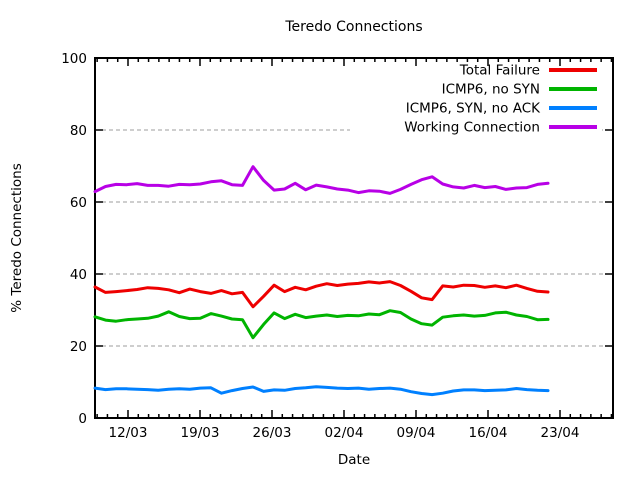 The image size is (640, 480). I want to click on y-tick-labels: 0 20 40 60 80 100, so click(74, 239).